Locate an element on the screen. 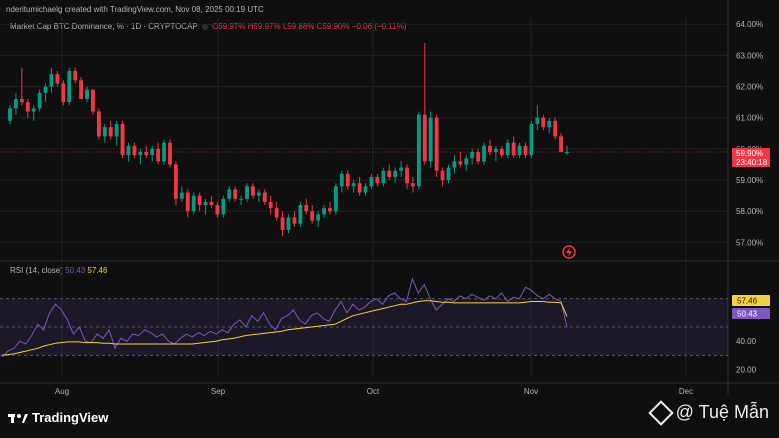  open-value: O59.97% is located at coordinates (229, 26).